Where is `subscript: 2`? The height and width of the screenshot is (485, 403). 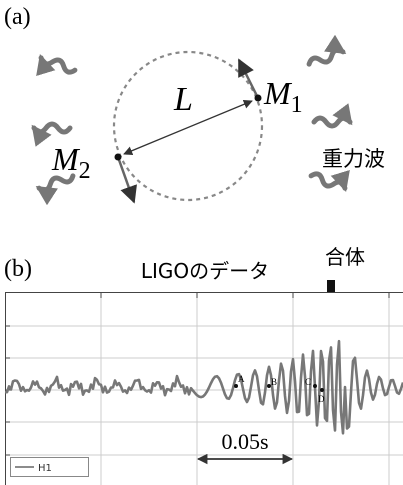
subscript: 2 is located at coordinates (85, 171).